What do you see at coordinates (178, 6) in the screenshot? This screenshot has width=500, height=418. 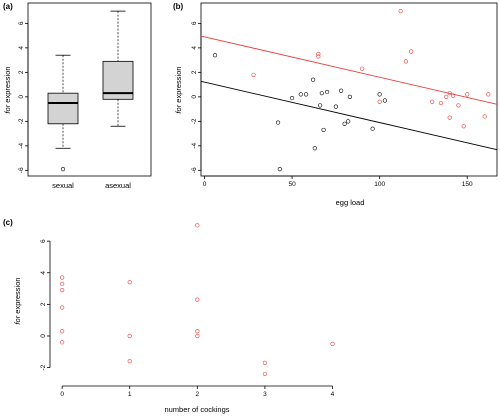 I see `panel-b-label: (b)` at bounding box center [178, 6].